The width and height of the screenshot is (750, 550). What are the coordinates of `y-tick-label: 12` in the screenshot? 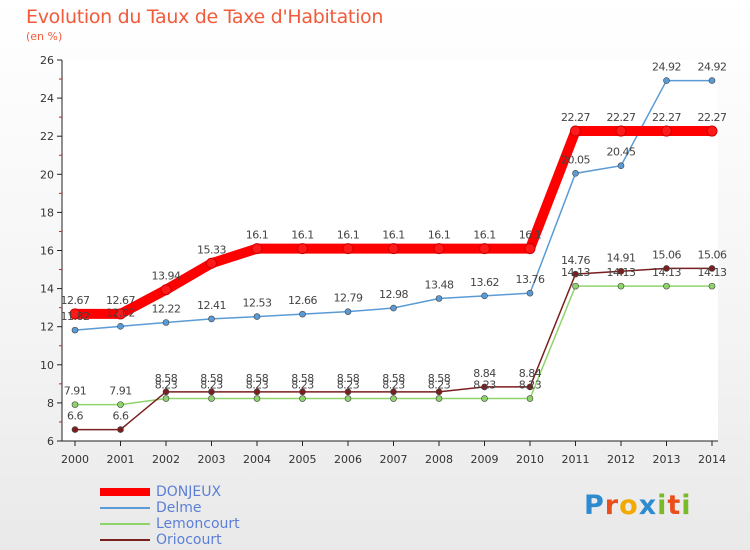 It's located at (47, 327).